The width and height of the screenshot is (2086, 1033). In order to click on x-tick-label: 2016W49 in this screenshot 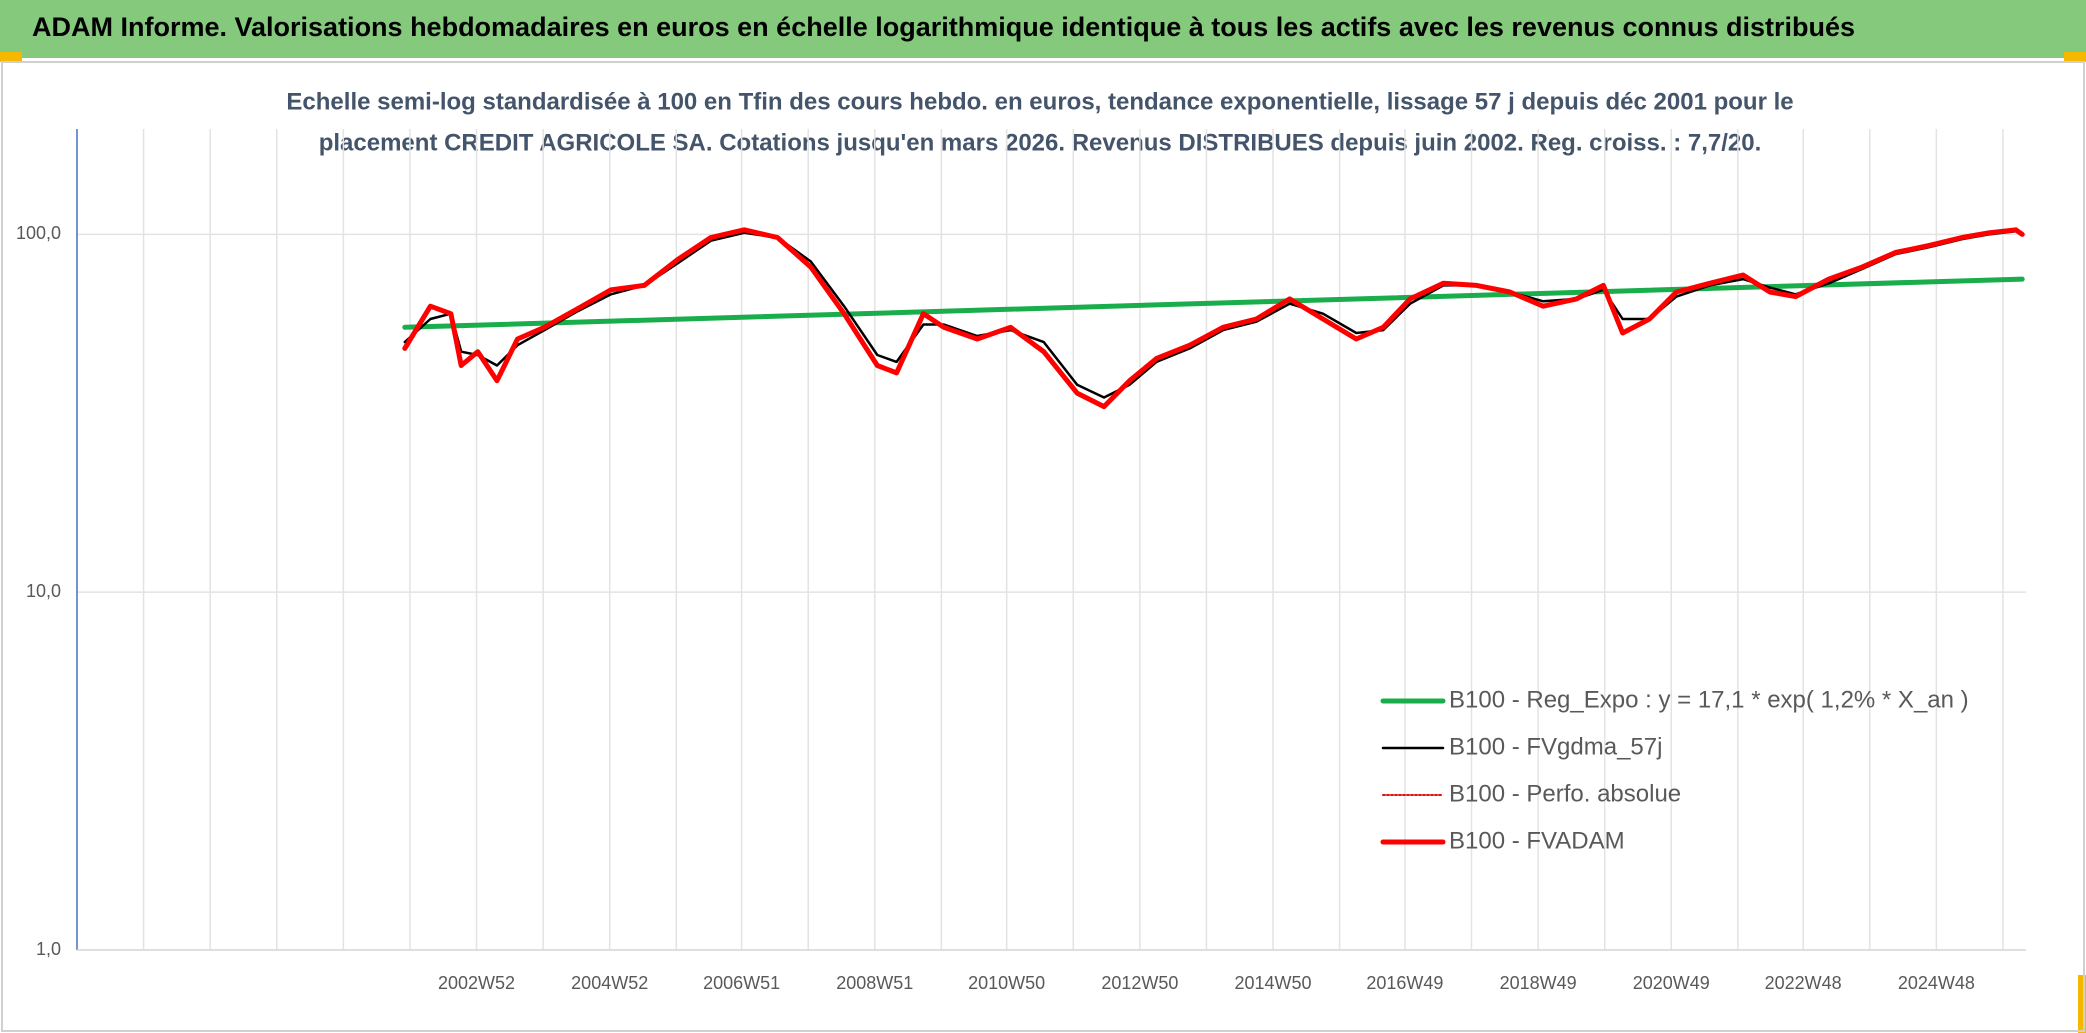, I will do `click(1404, 983)`.